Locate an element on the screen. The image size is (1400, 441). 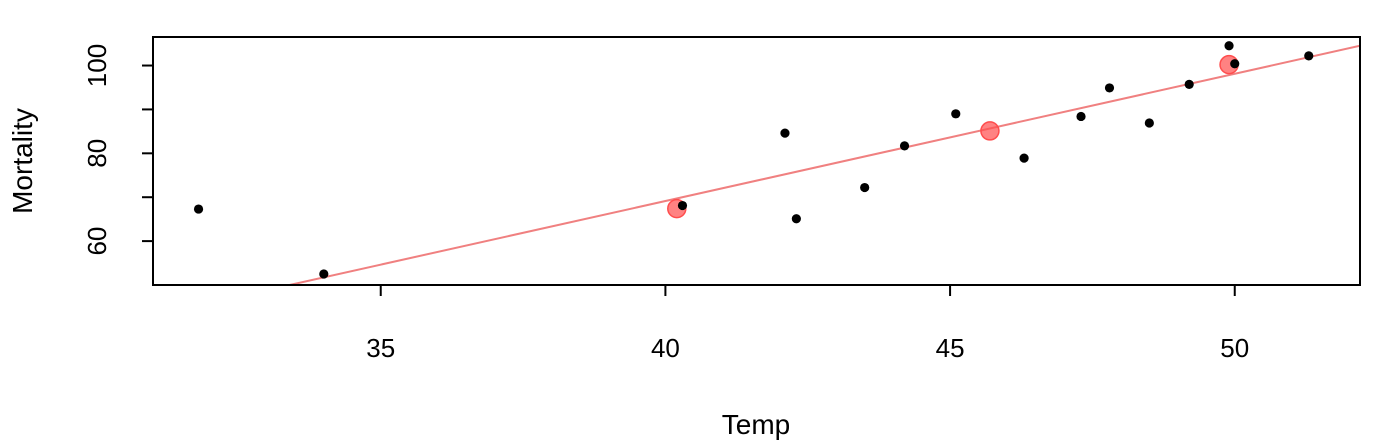
y-tick-label: 60 is located at coordinates (97, 241).